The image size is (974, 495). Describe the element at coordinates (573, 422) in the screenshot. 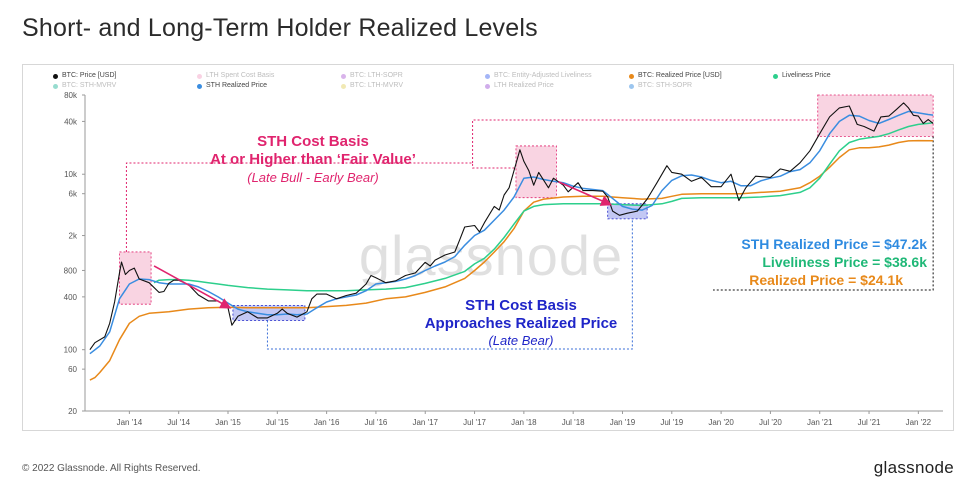

I see `x-tick-label: Jul '18` at that location.